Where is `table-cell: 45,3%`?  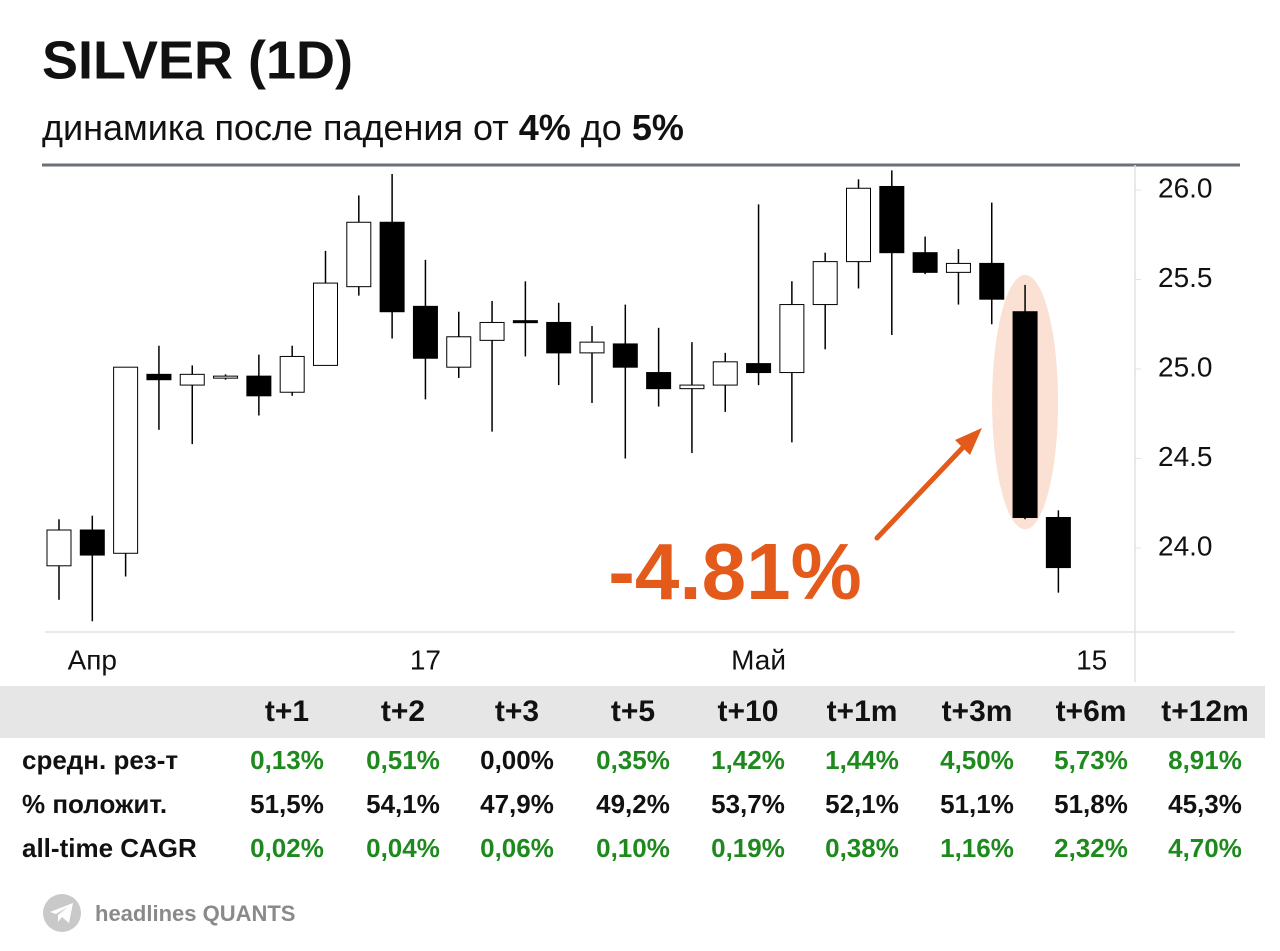 table-cell: 45,3% is located at coordinates (1205, 804).